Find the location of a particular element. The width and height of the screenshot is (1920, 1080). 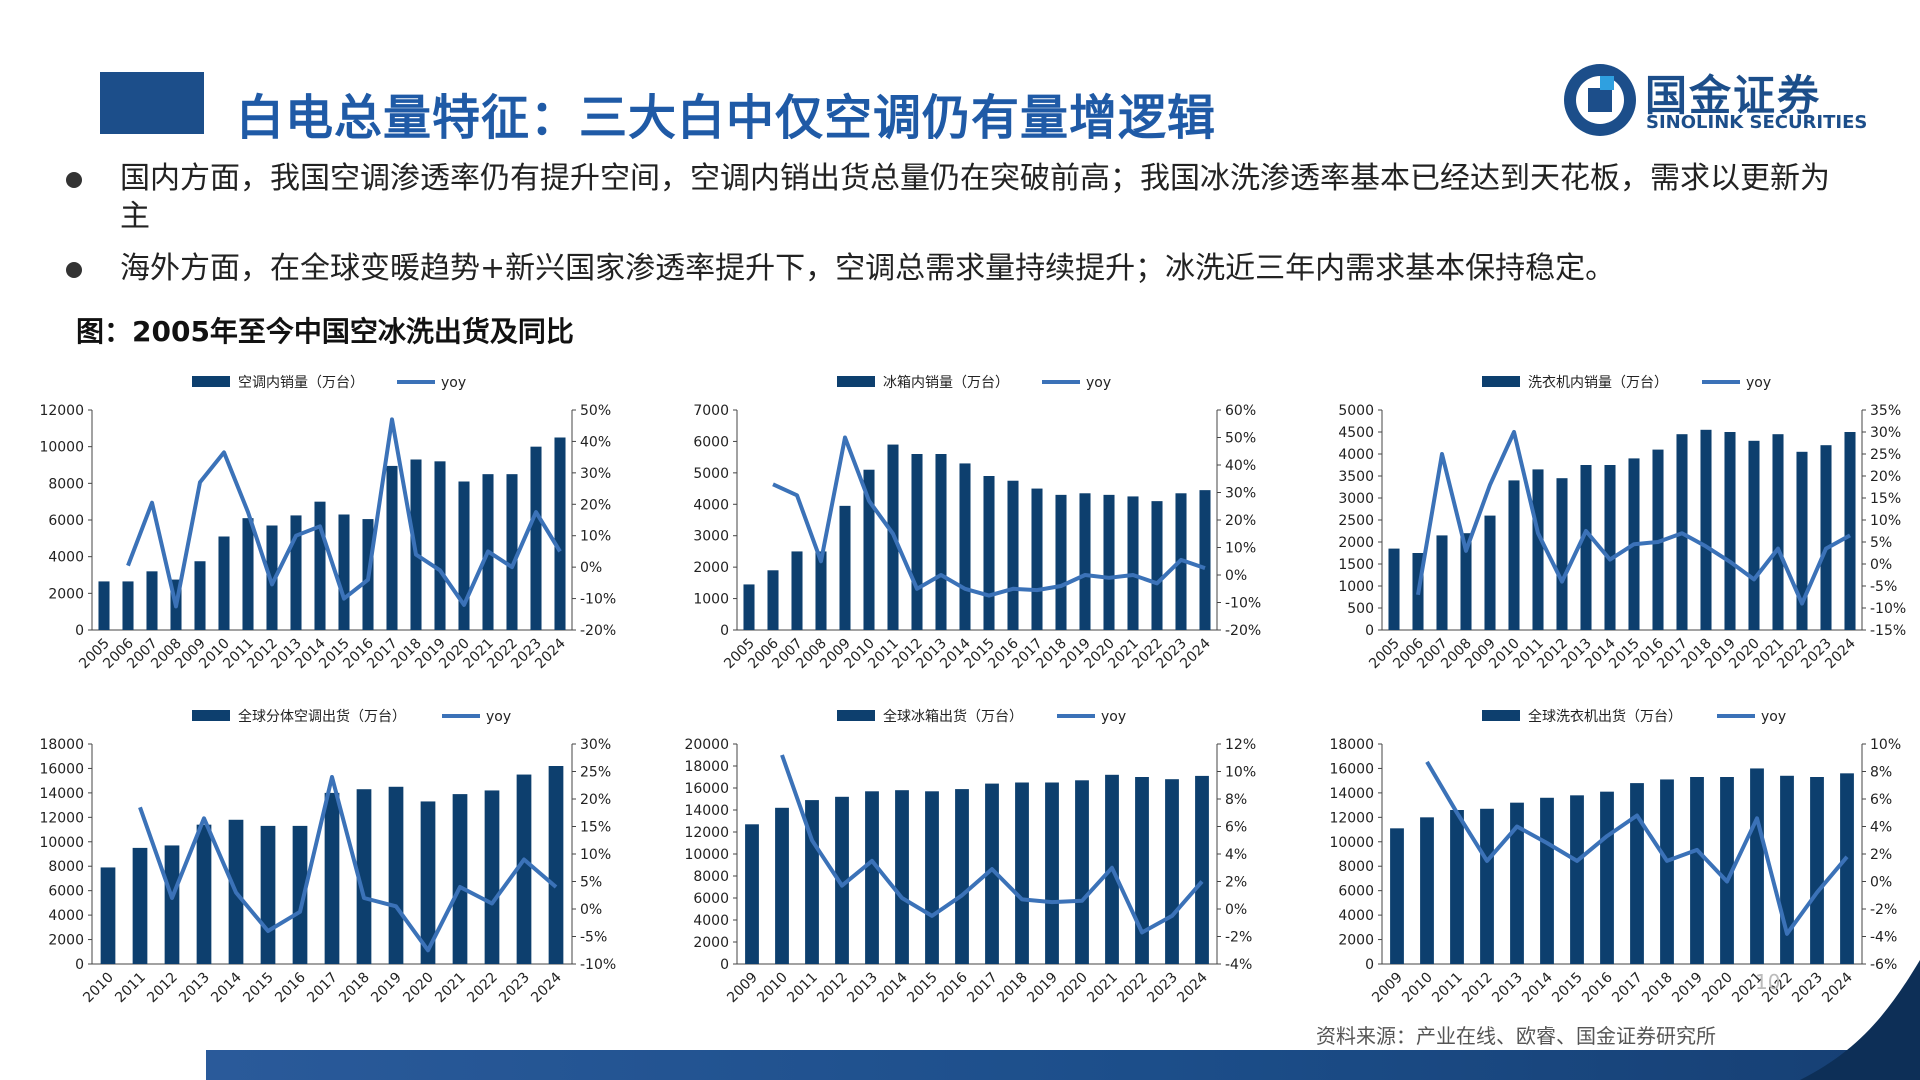

tick-label-left: 18000 is located at coordinates (1351, 745).